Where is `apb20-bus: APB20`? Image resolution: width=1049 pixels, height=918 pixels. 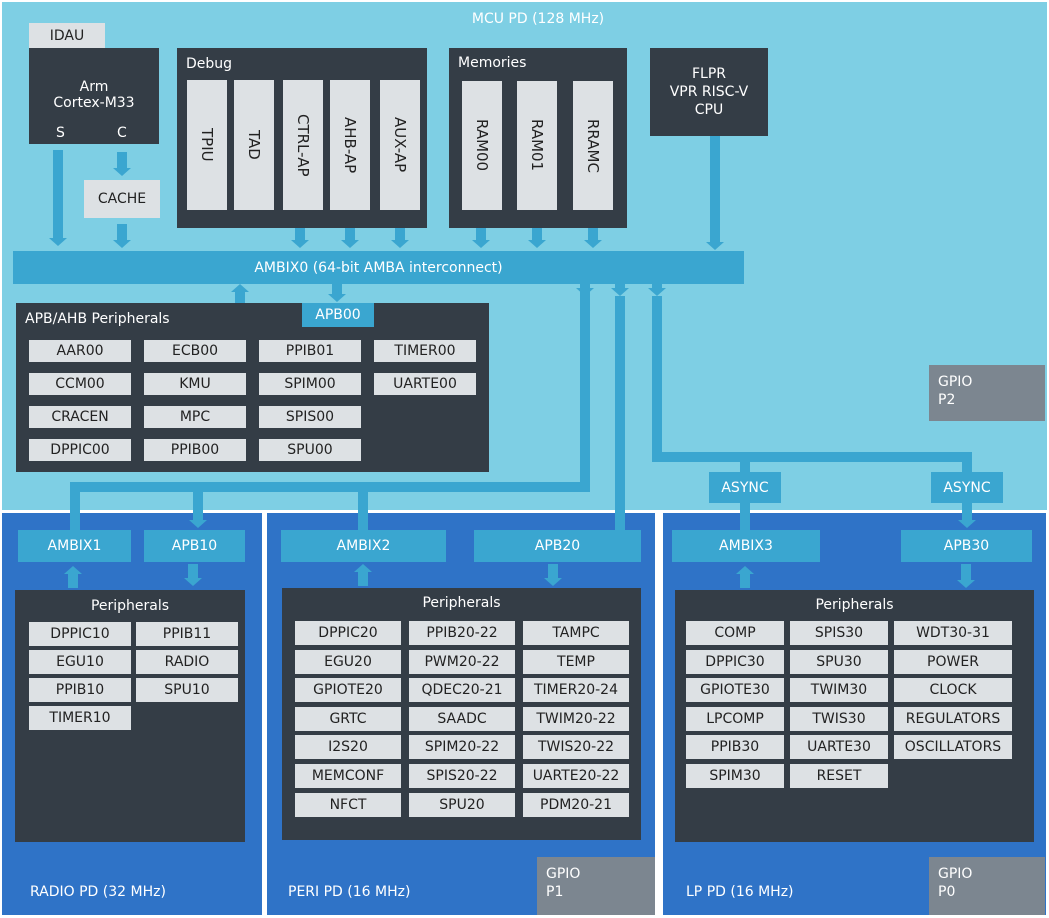 apb20-bus: APB20 is located at coordinates (557, 546).